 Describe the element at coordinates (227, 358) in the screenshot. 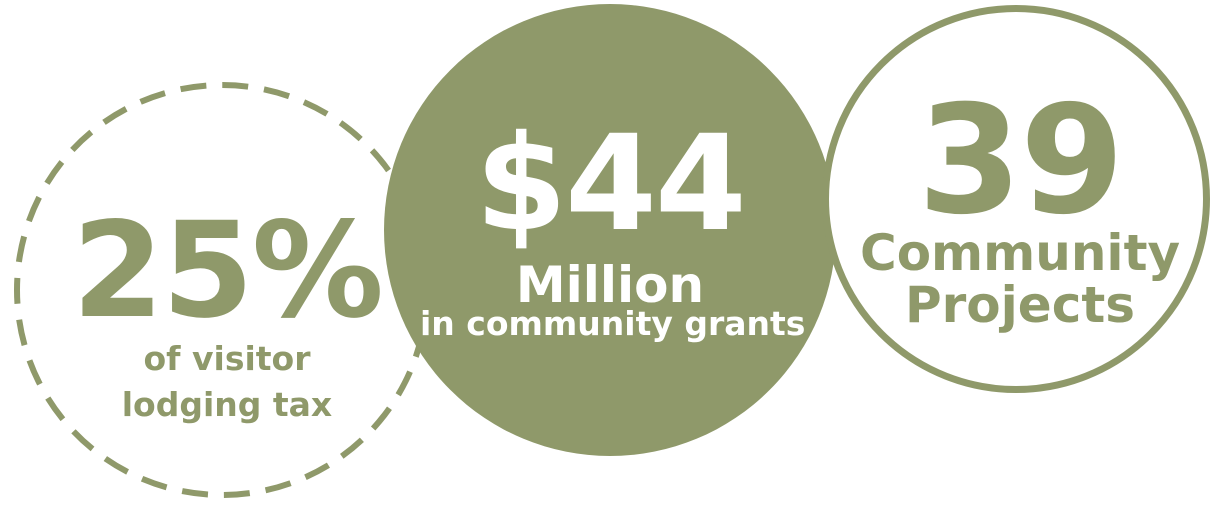

I see `stat-label-line1-lodging-tax: of visitor` at that location.